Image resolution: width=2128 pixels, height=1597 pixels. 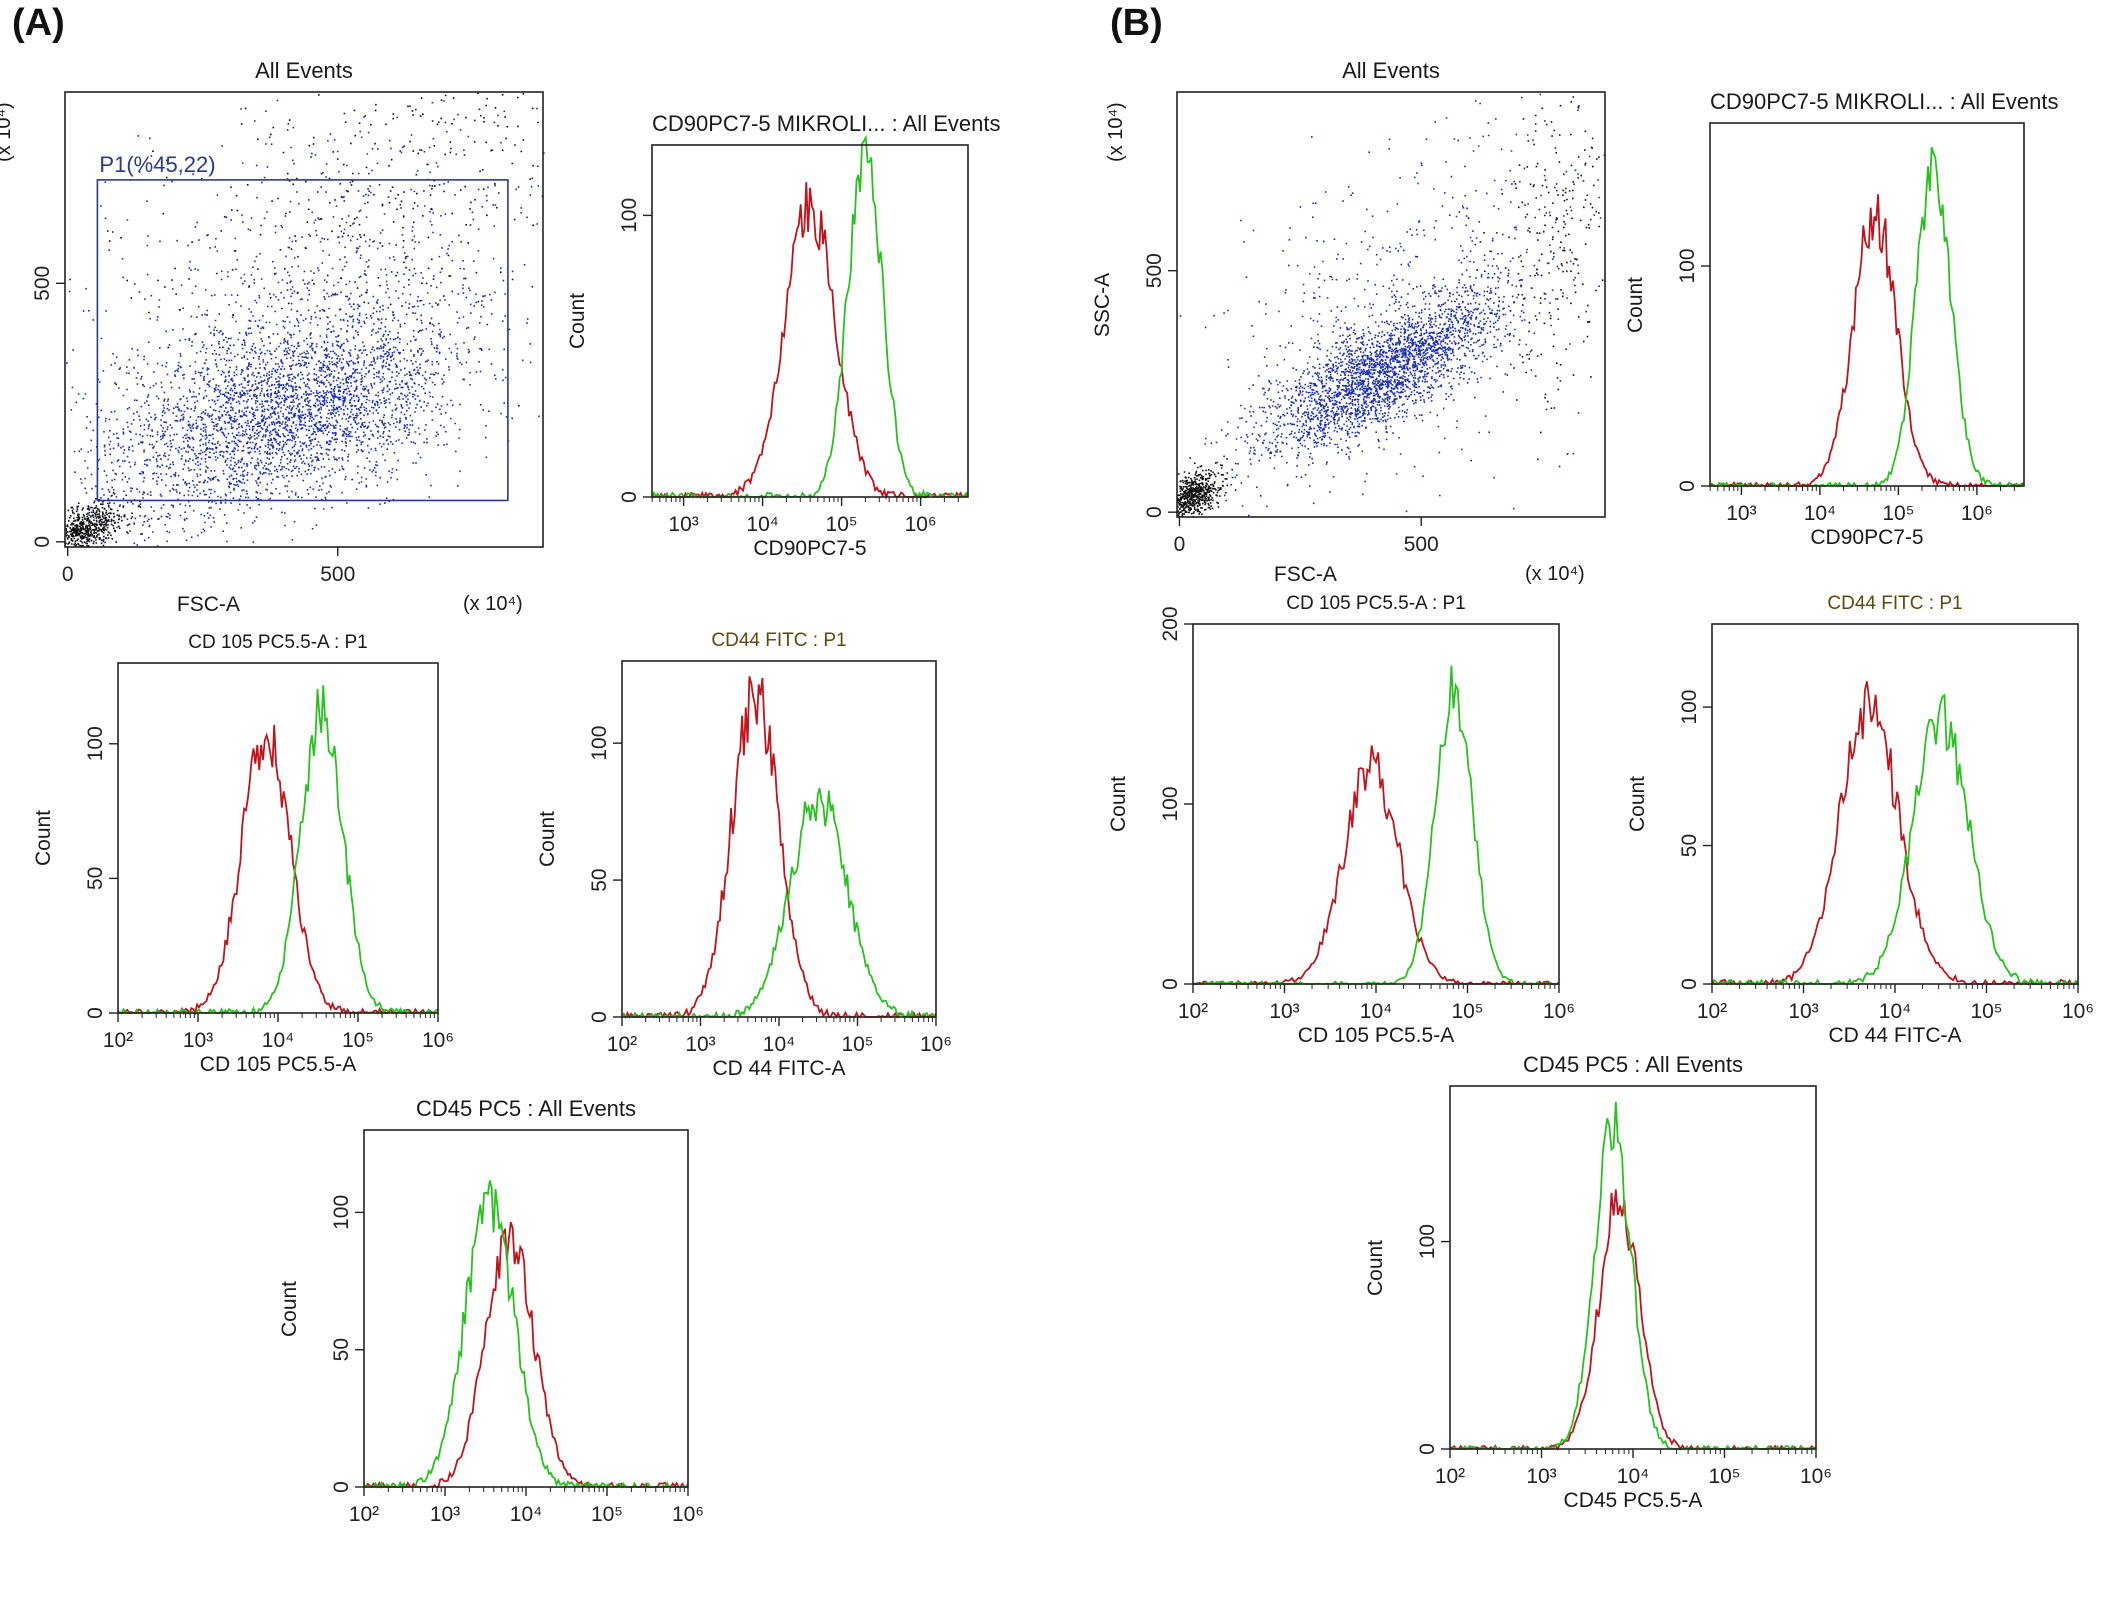 I want to click on gate-p1, so click(x=302, y=340).